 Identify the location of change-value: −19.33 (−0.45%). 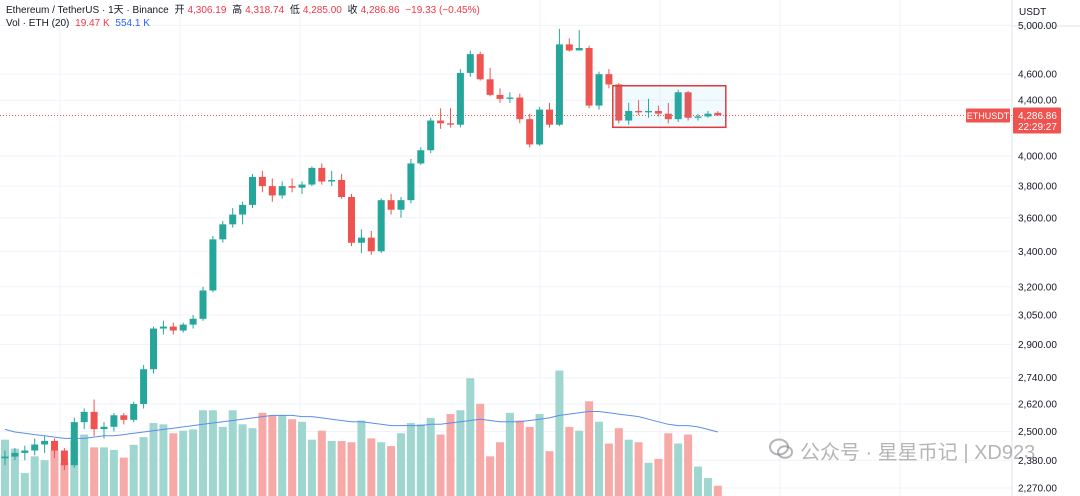
(442, 10).